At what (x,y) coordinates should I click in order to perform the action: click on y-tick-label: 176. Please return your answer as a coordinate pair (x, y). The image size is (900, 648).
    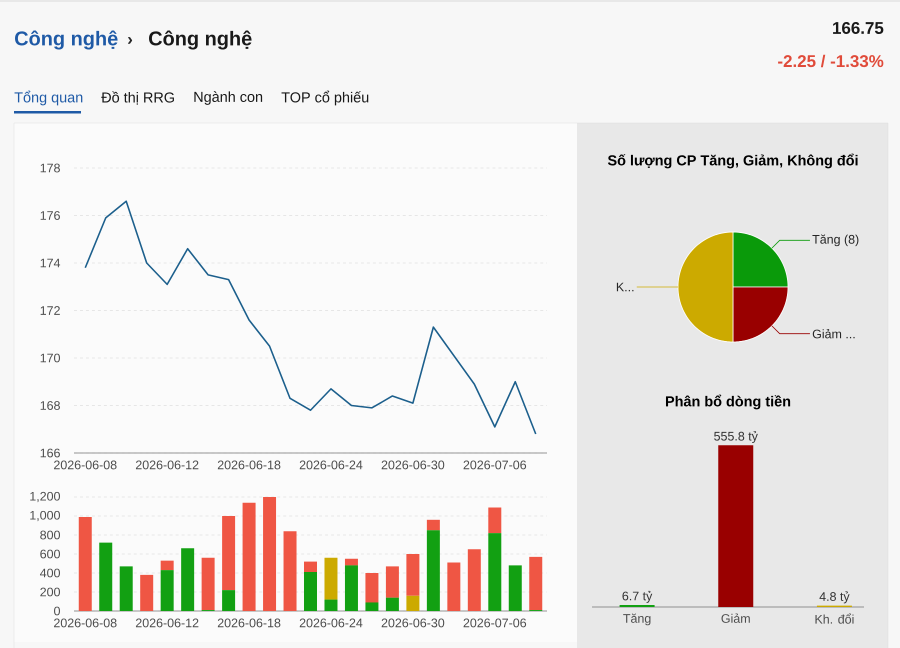
    Looking at the image, I should click on (50, 215).